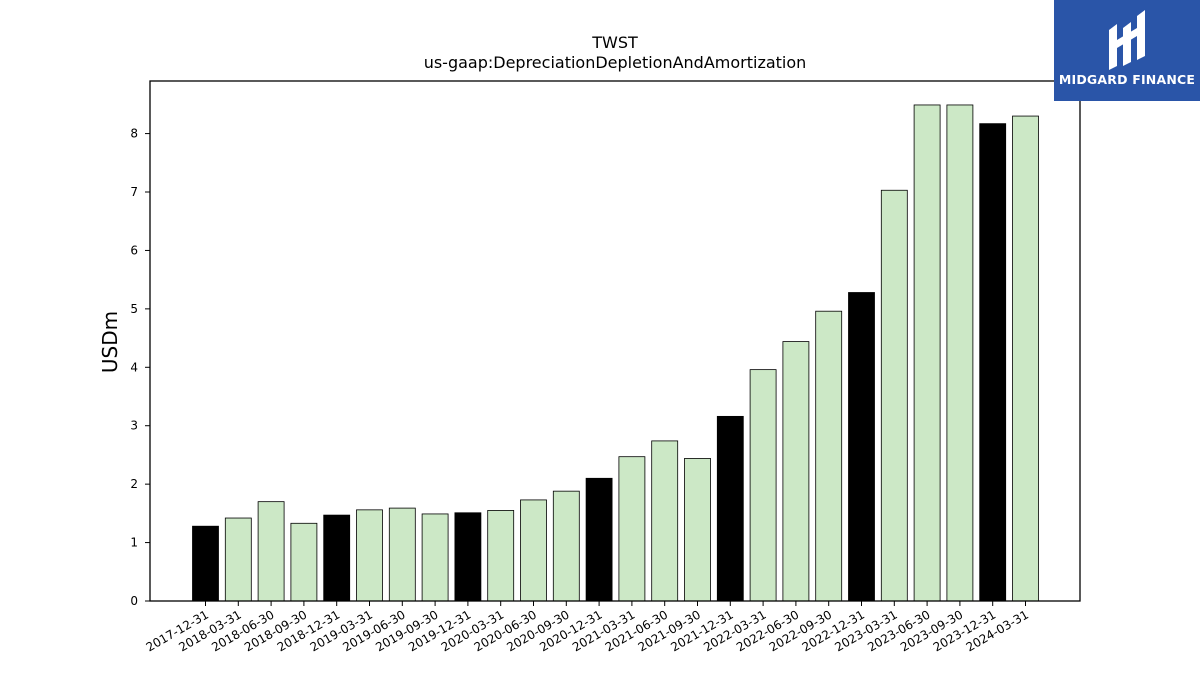  Describe the element at coordinates (1127, 79) in the screenshot. I see `logo-text: MIDGARD FINANCE` at that location.